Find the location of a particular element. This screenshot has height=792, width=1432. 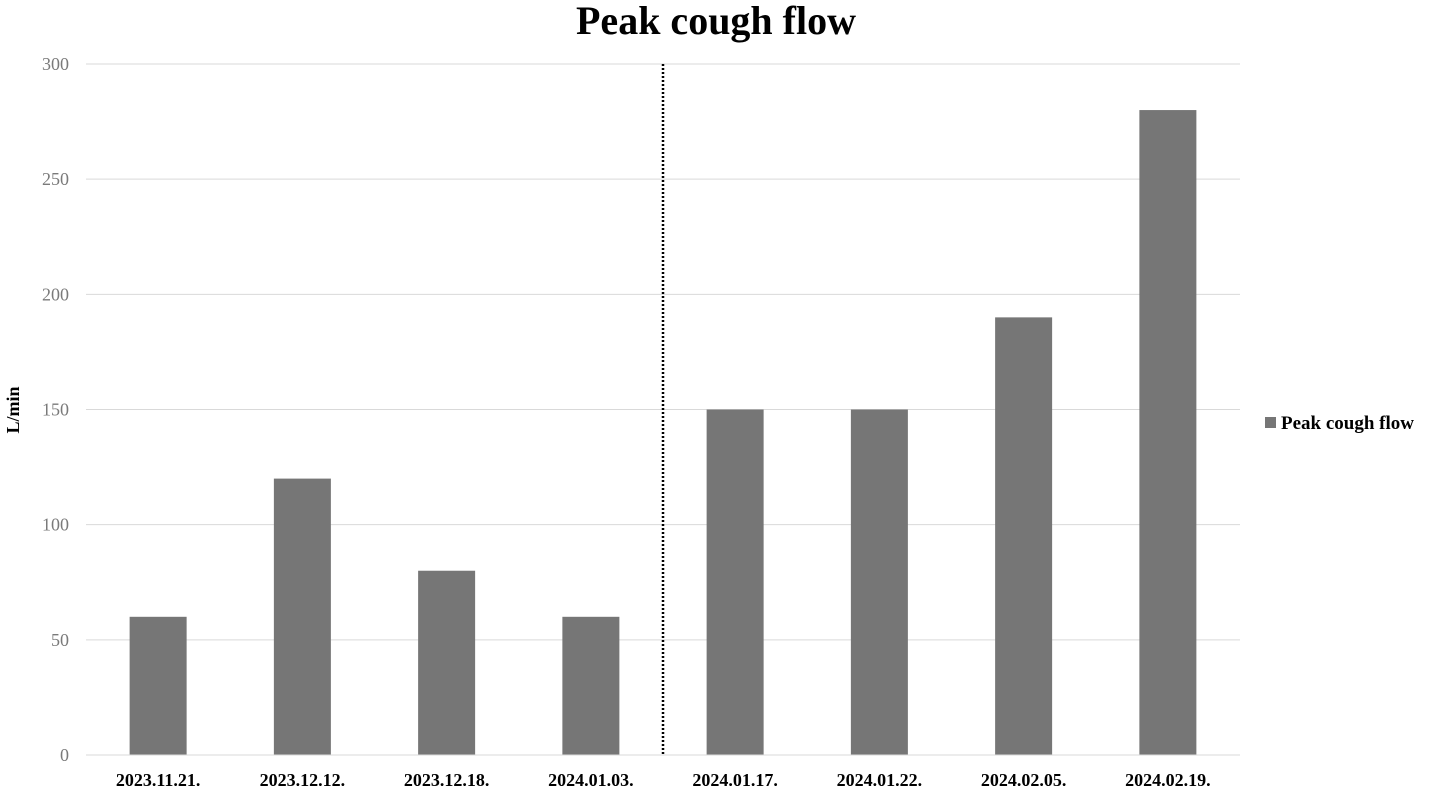

y-tick-label: 250 is located at coordinates (55, 179).